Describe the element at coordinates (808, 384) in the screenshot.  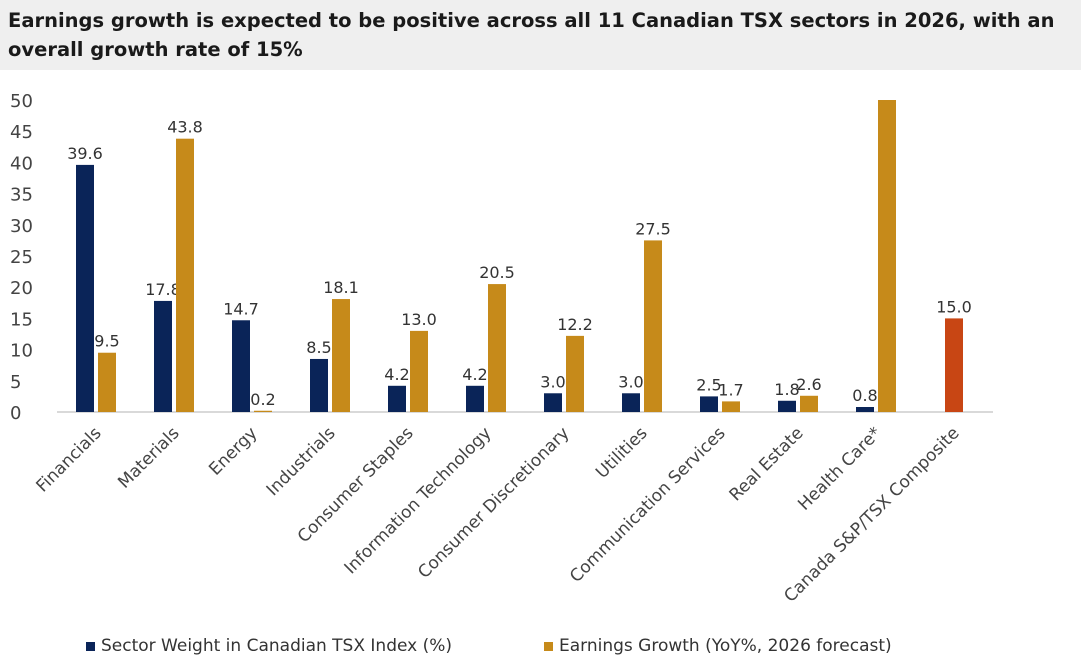
I see `data-label: 2.6` at that location.